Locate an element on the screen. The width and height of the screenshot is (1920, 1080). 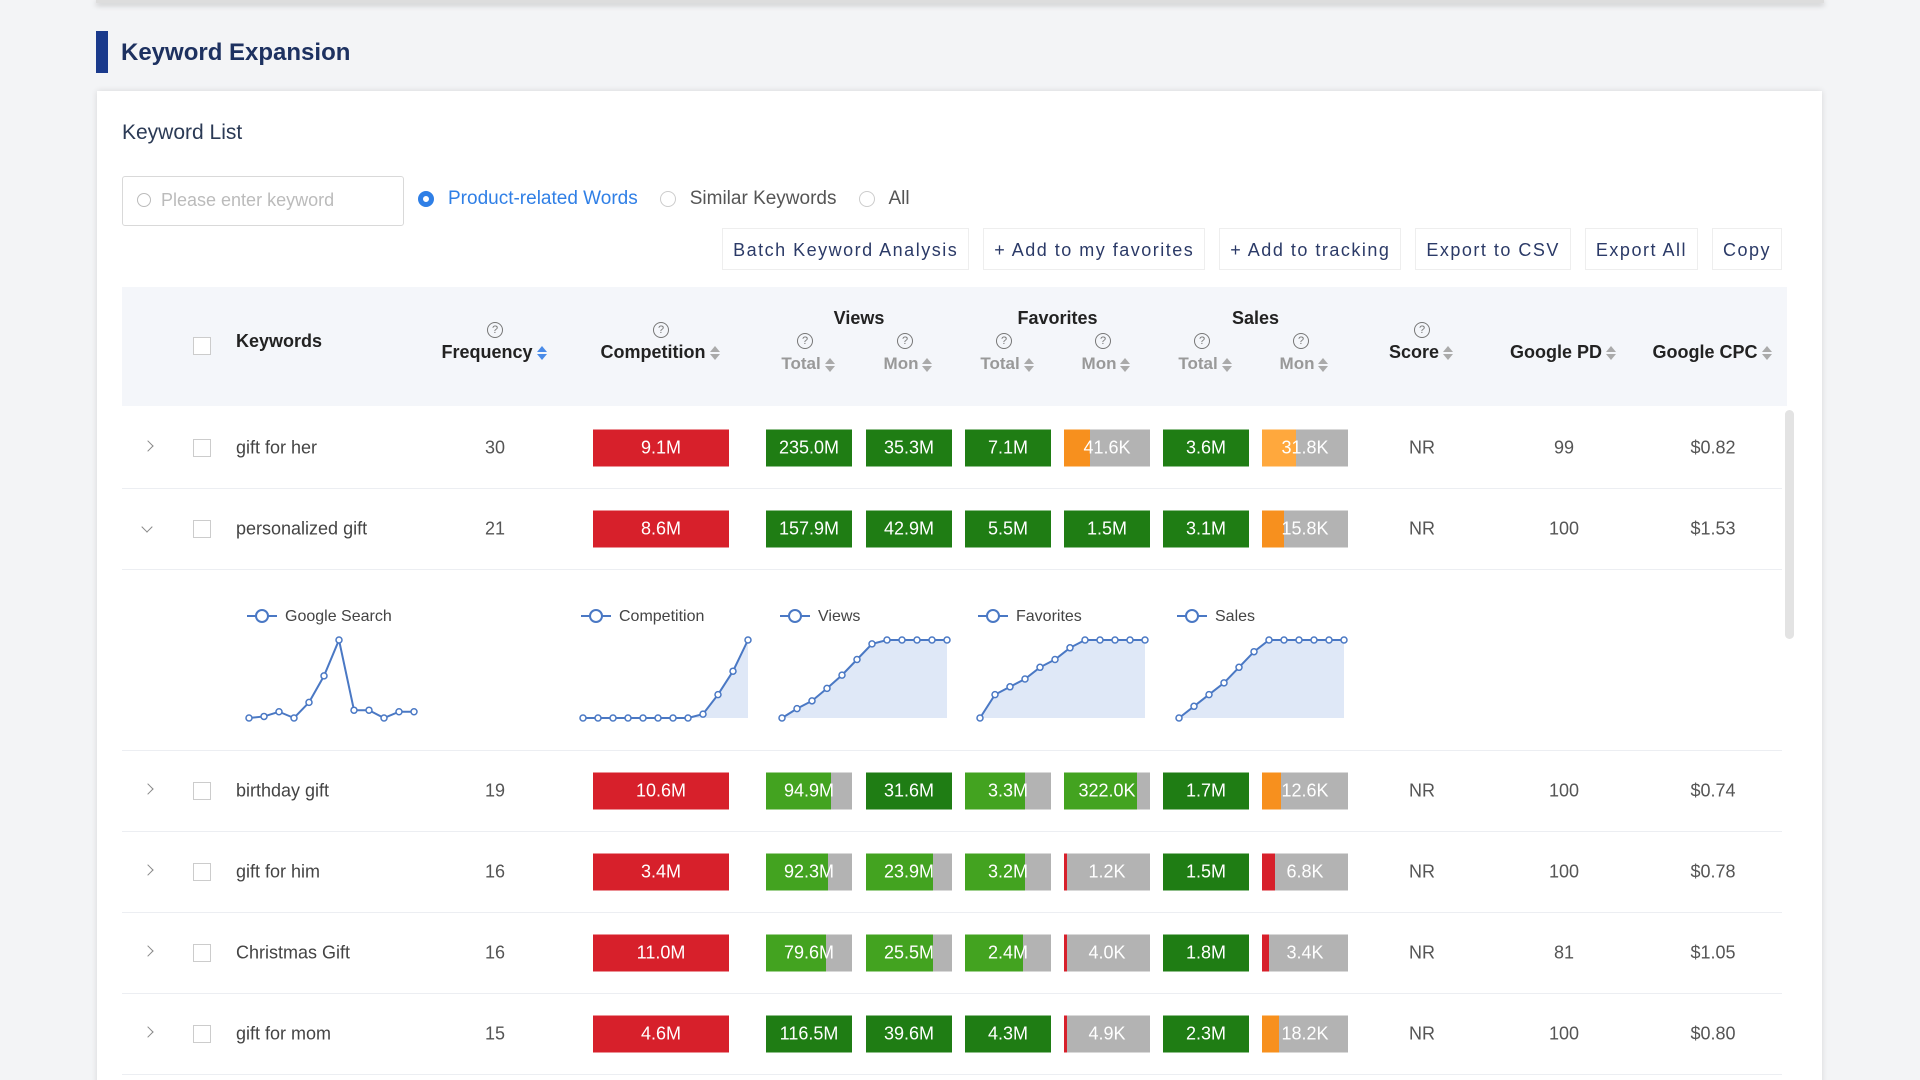
button: Export All is located at coordinates (1641, 249).